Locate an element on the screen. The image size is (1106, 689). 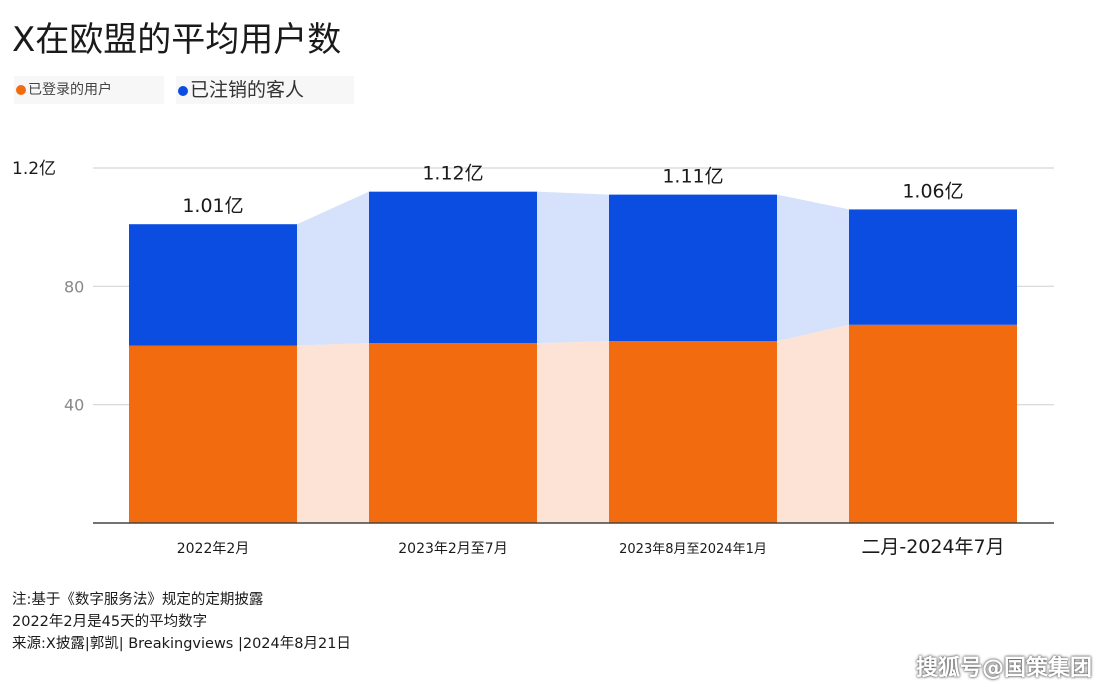
watermark: 搜狐号@国策集团 is located at coordinates (1003, 668).